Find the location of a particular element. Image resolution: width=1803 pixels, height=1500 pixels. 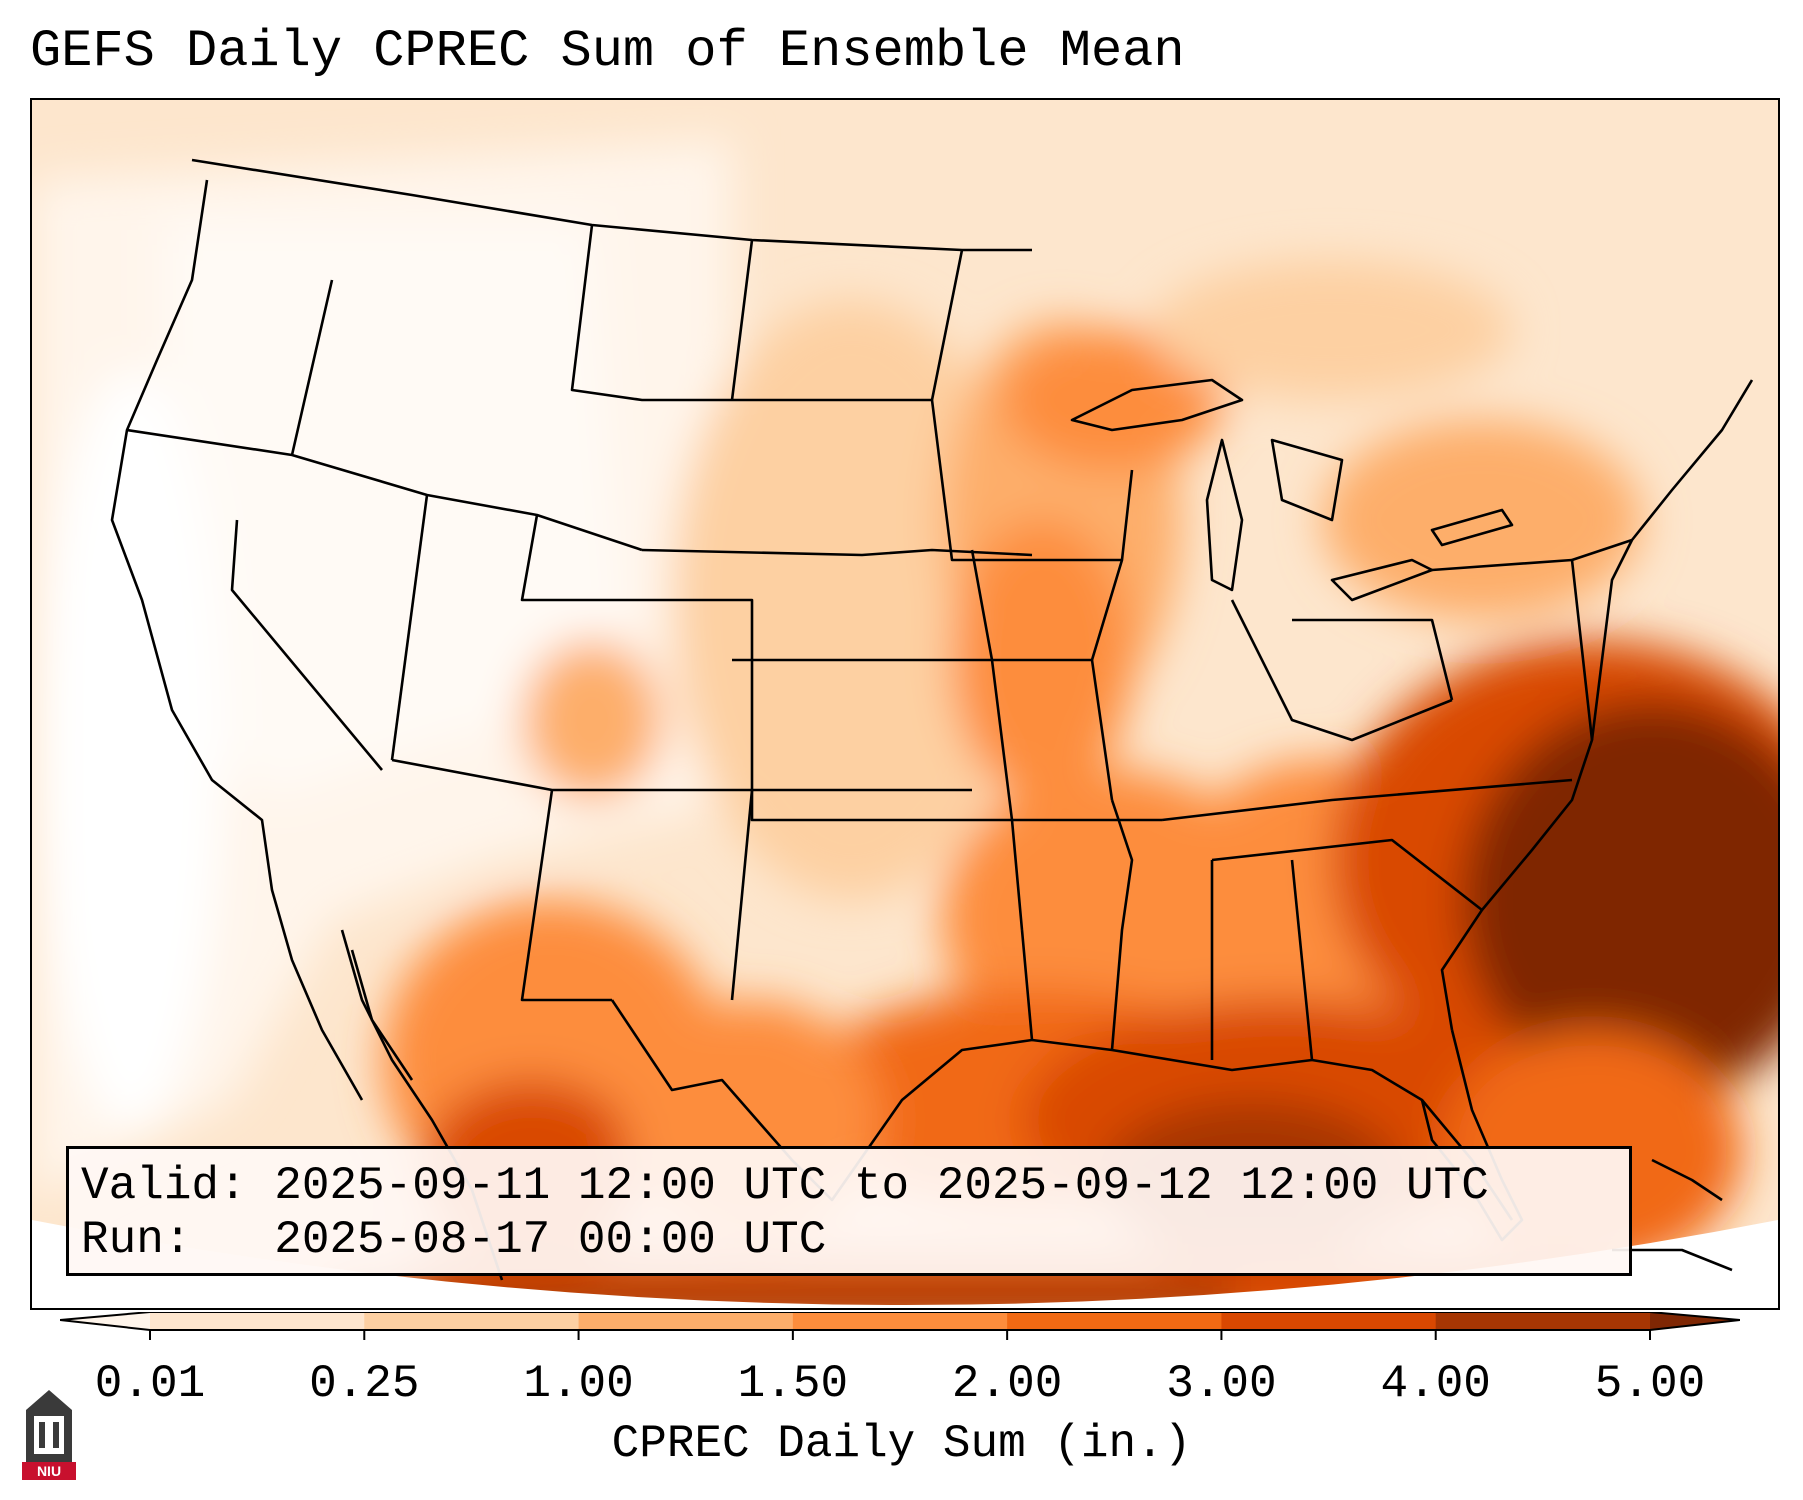

colorbar-under-arrow is located at coordinates (105, 1321).